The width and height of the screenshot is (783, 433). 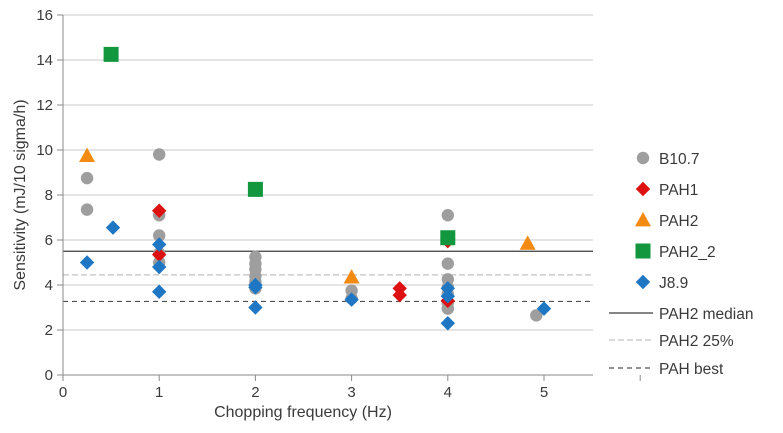 I want to click on x-tick-label: 5, so click(x=544, y=392).